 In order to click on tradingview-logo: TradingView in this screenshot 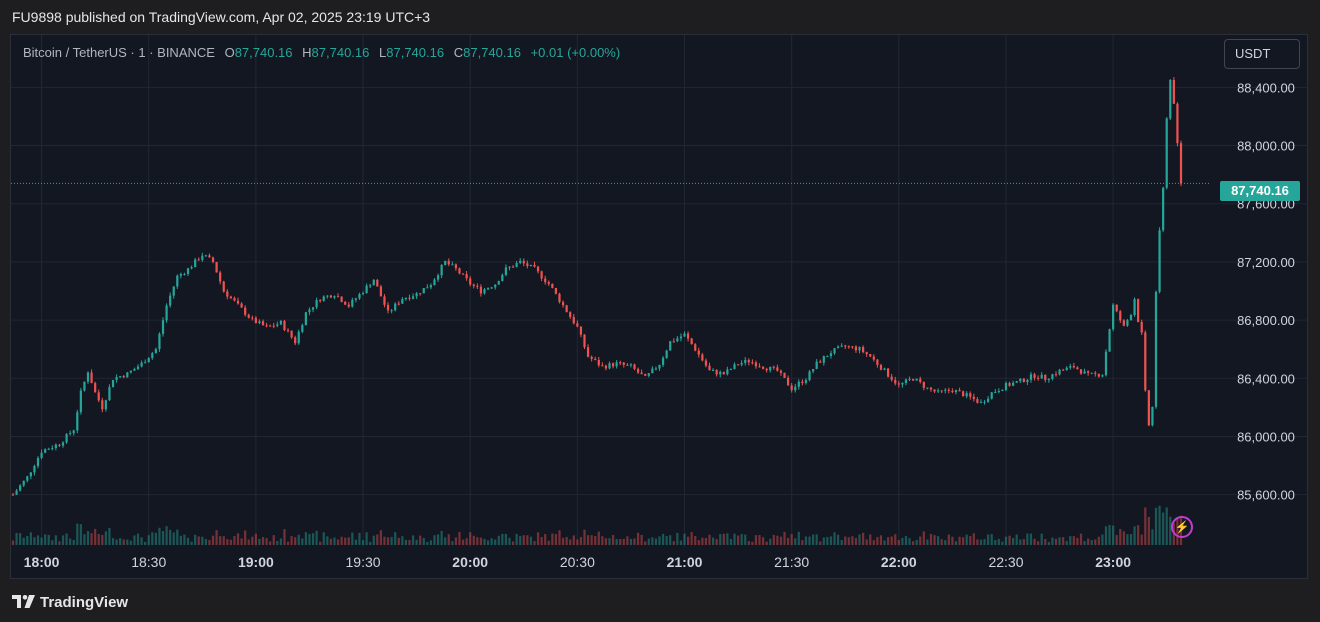, I will do `click(70, 602)`.